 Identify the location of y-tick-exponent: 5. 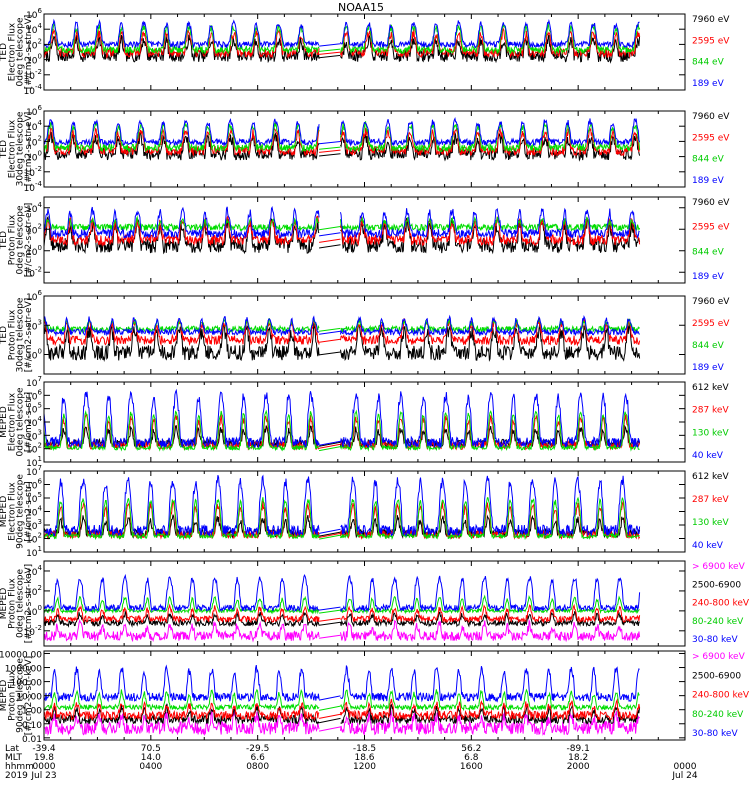
(40, 495).